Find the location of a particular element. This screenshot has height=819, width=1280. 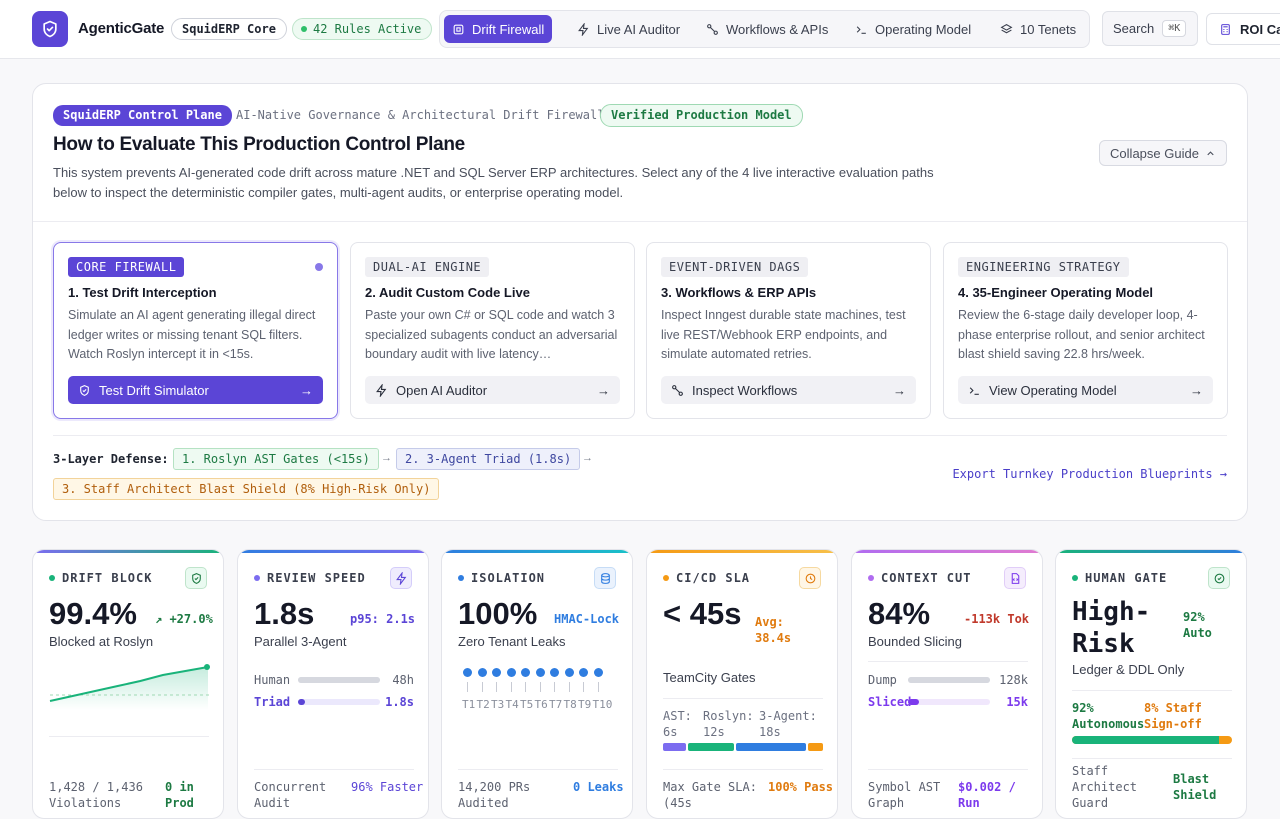

metric-value: High-Risk is located at coordinates (1111, 628).